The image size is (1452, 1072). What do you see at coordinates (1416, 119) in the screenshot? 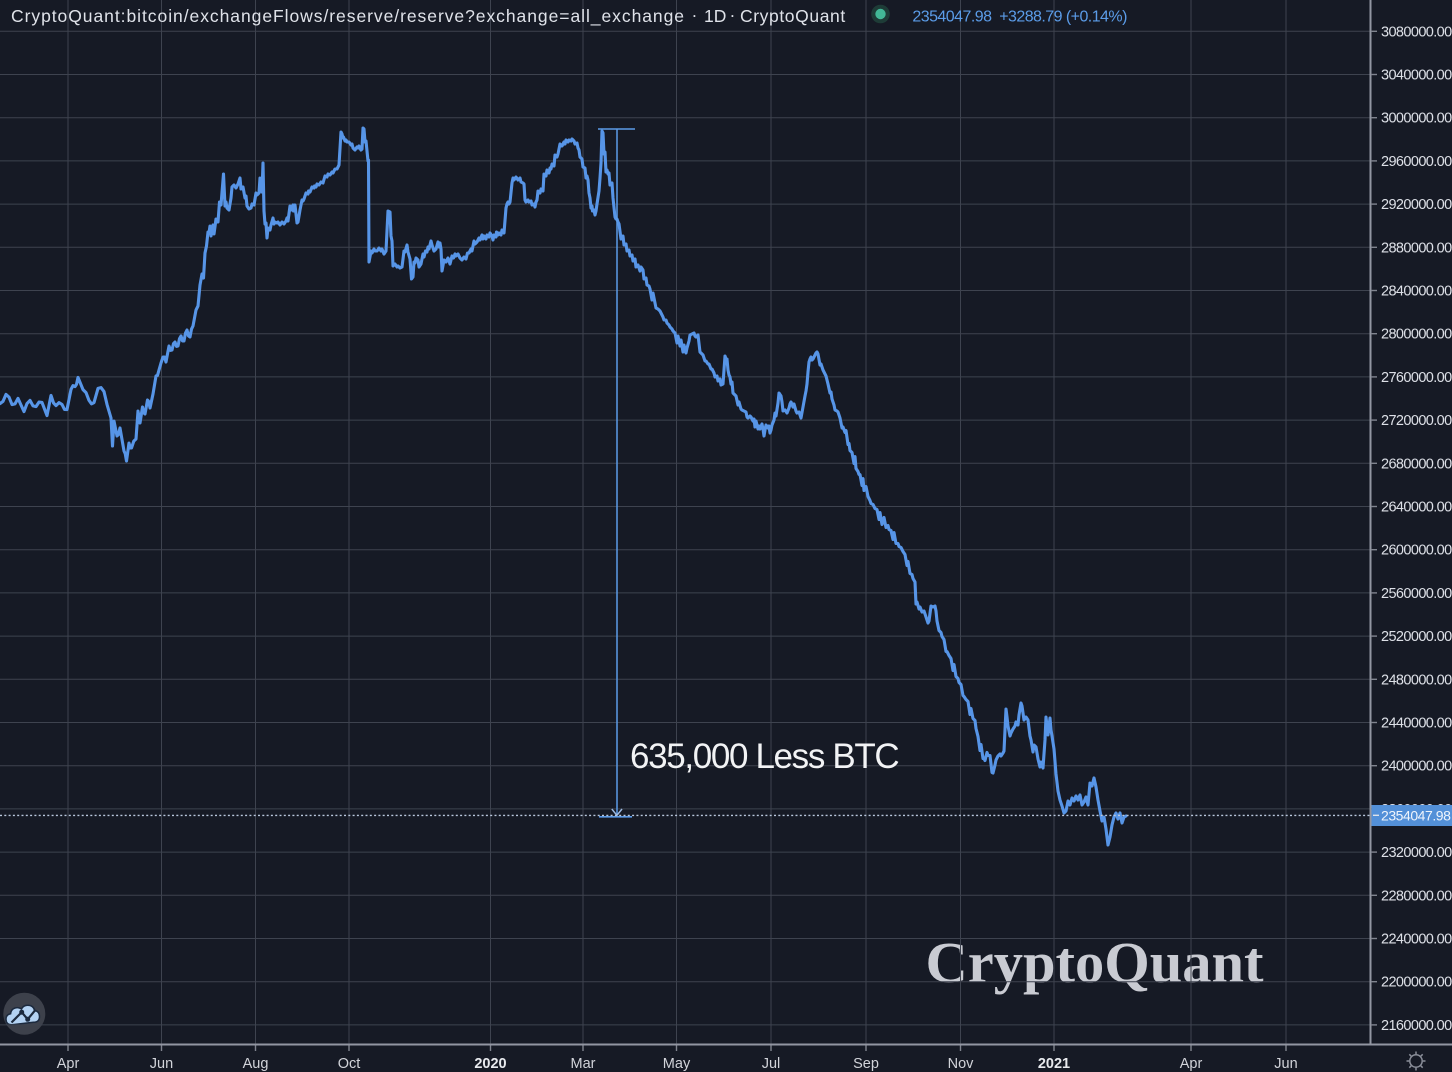
I see `svg-text: 3000000.00` at bounding box center [1416, 119].